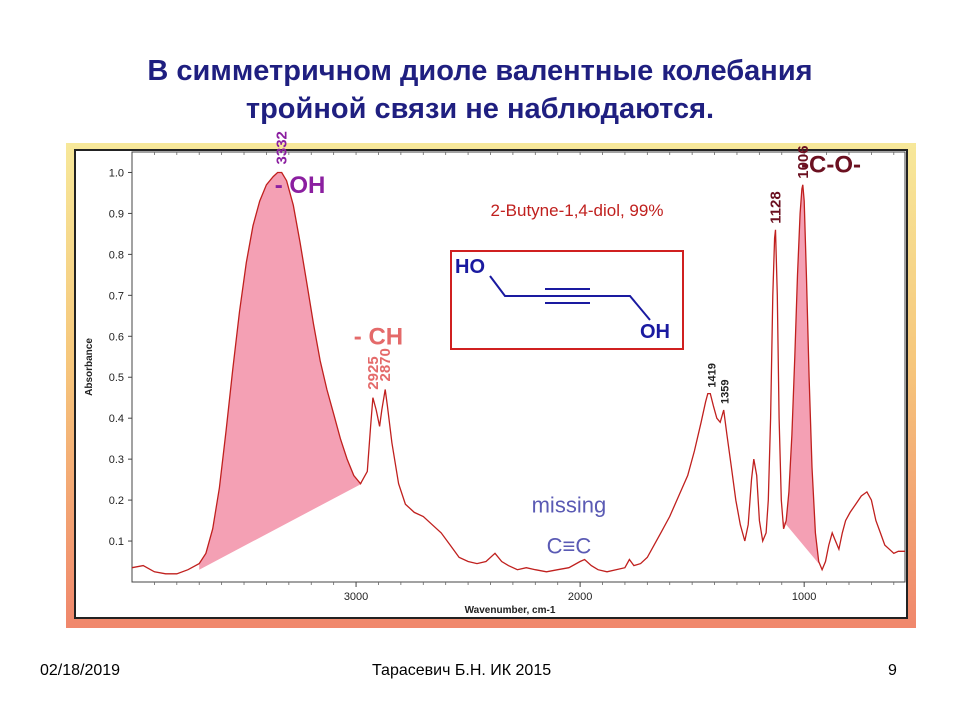  Describe the element at coordinates (116, 255) in the screenshot. I see `y-tick-label: 0.8` at that location.